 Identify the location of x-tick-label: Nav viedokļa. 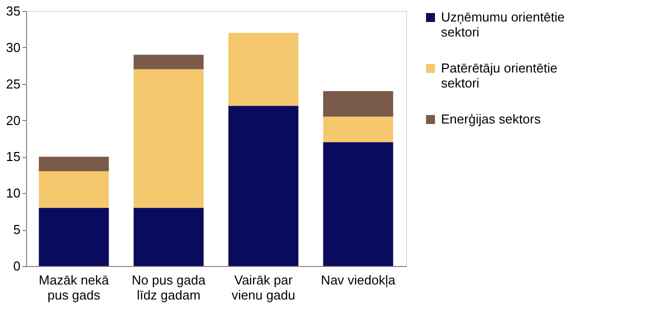
(358, 280).